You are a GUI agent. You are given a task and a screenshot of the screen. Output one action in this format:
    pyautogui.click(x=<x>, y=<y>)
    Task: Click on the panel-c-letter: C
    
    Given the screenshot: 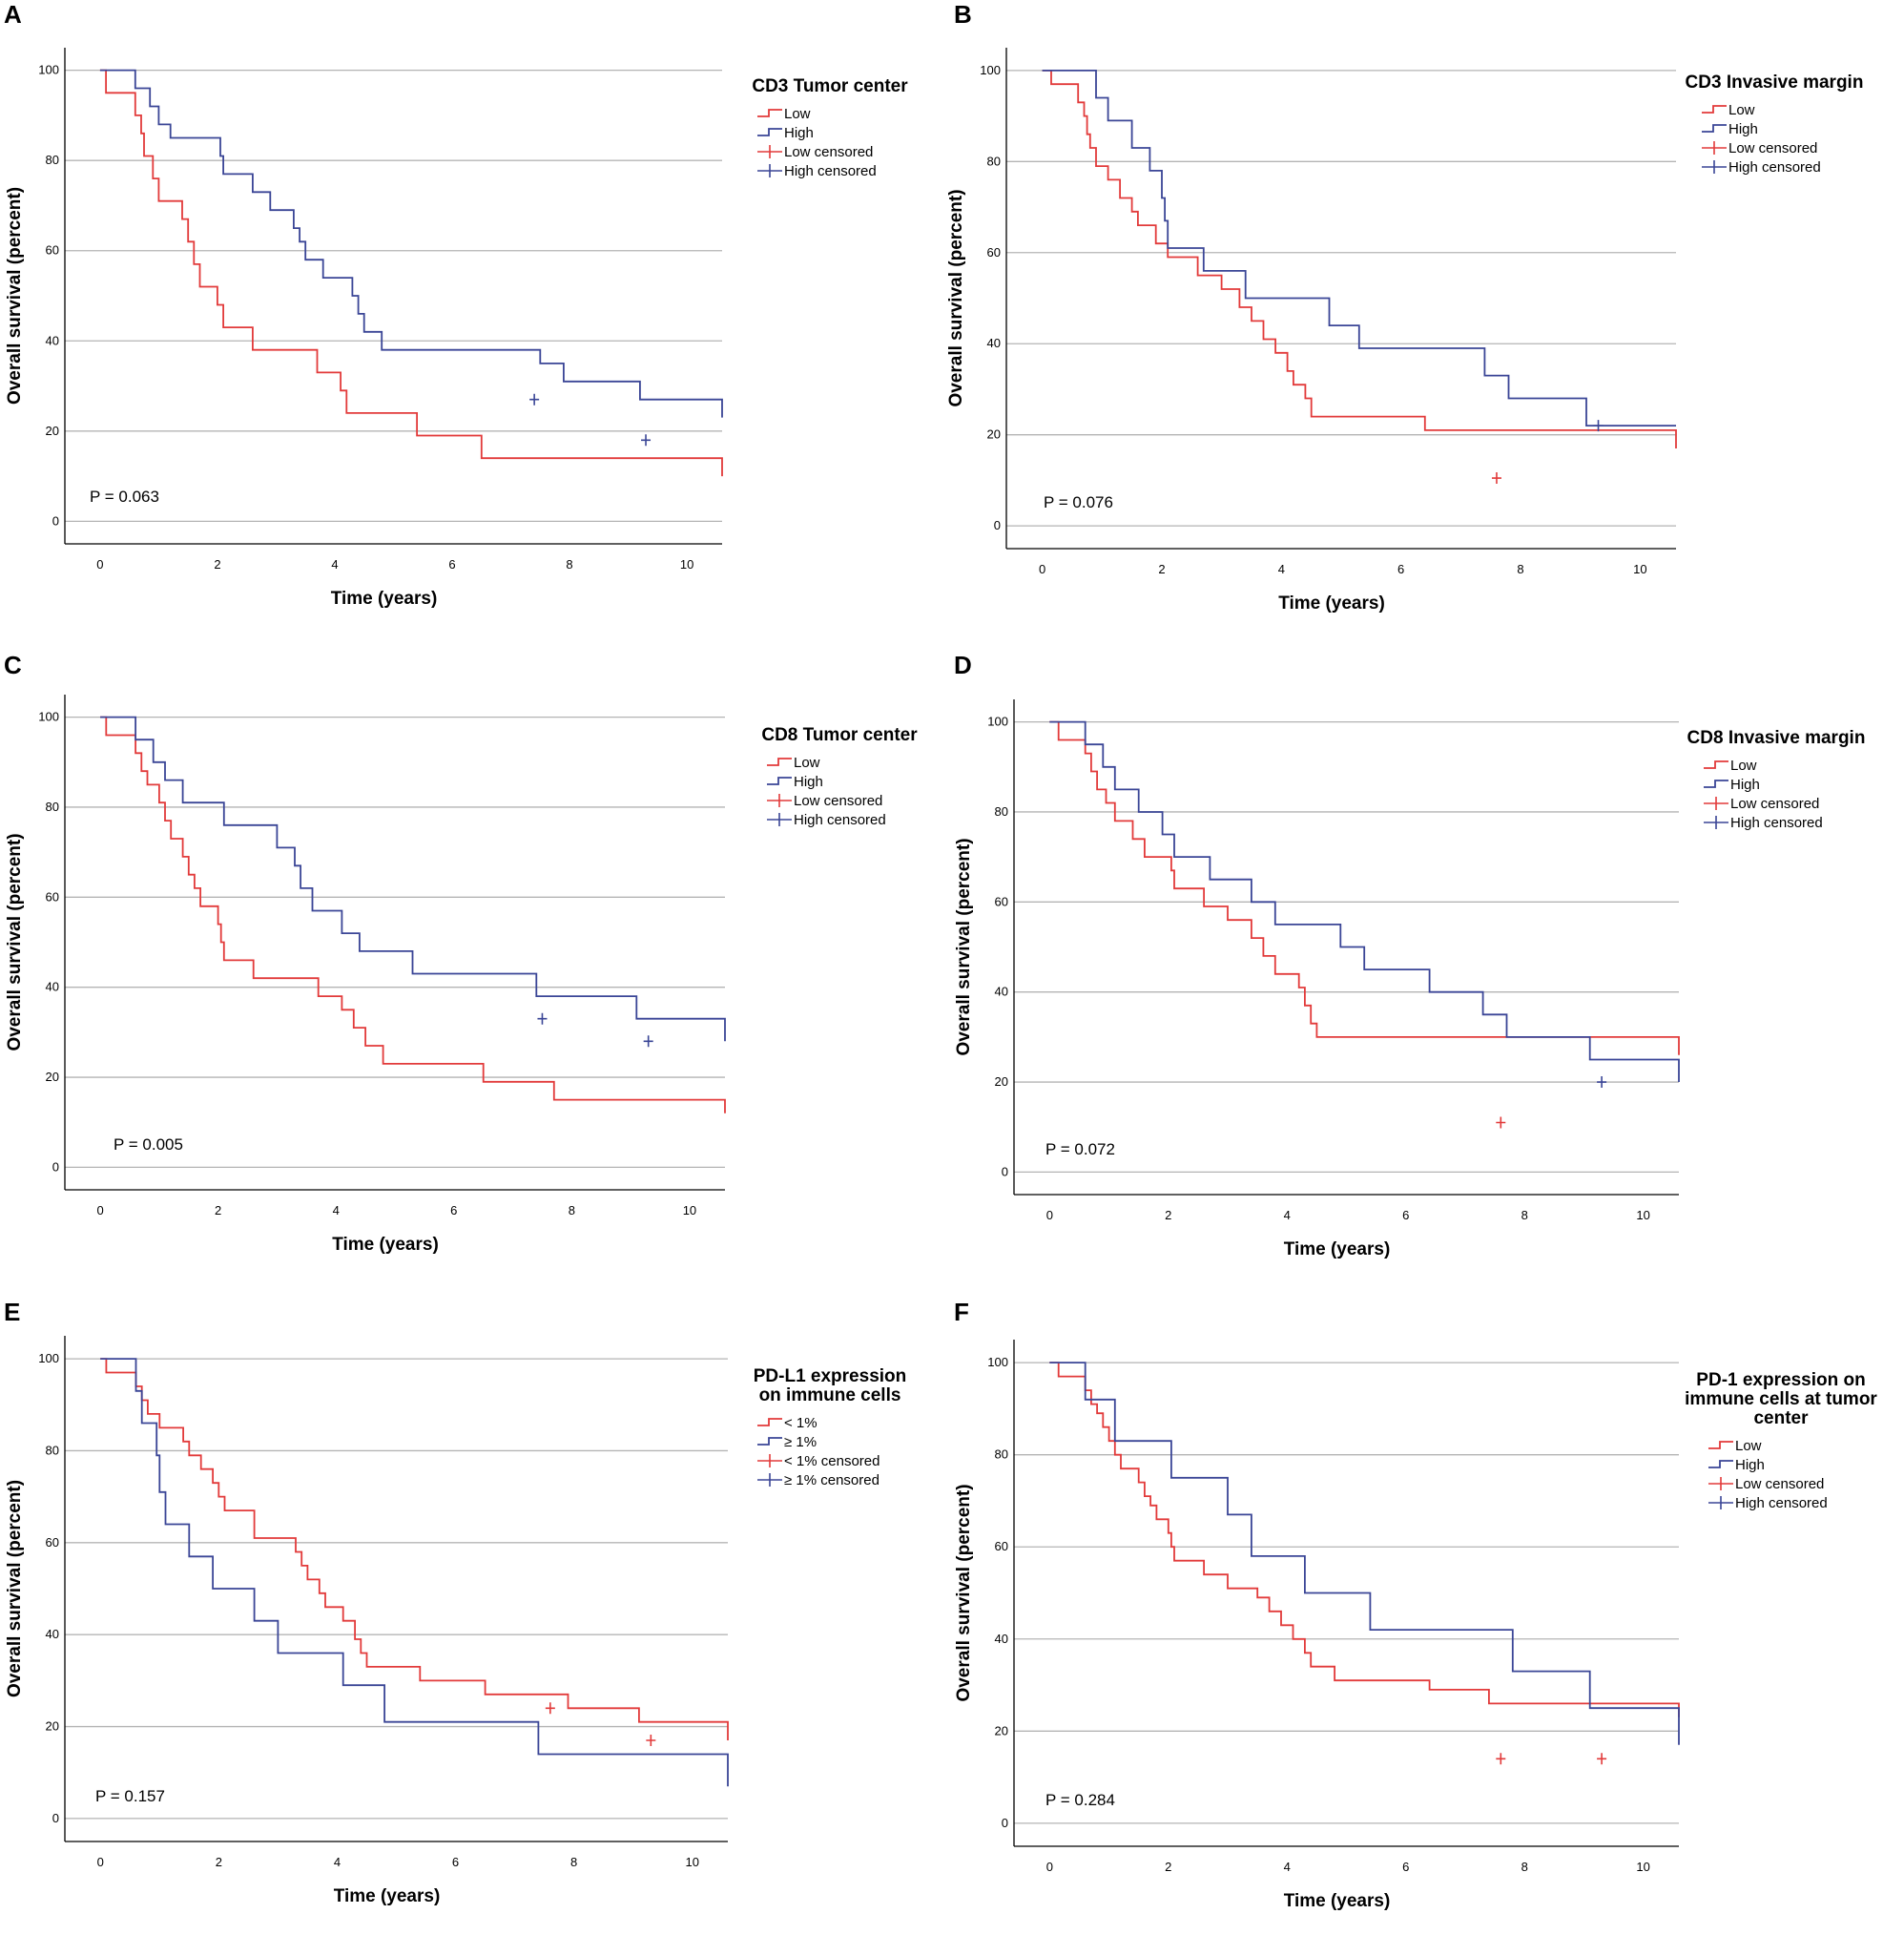 What is the action you would take?
    pyautogui.click(x=13, y=665)
    